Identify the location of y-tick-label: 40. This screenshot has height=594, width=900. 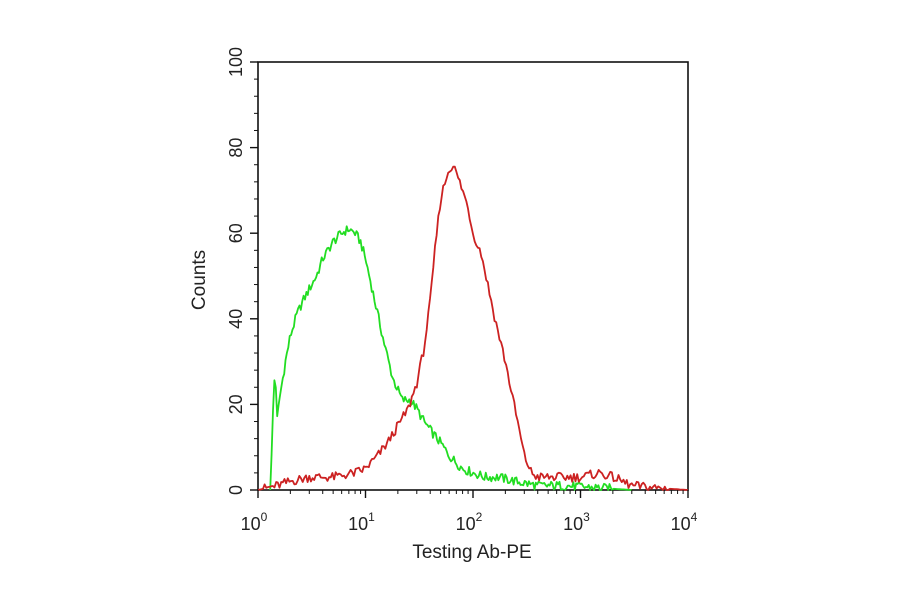
(236, 319).